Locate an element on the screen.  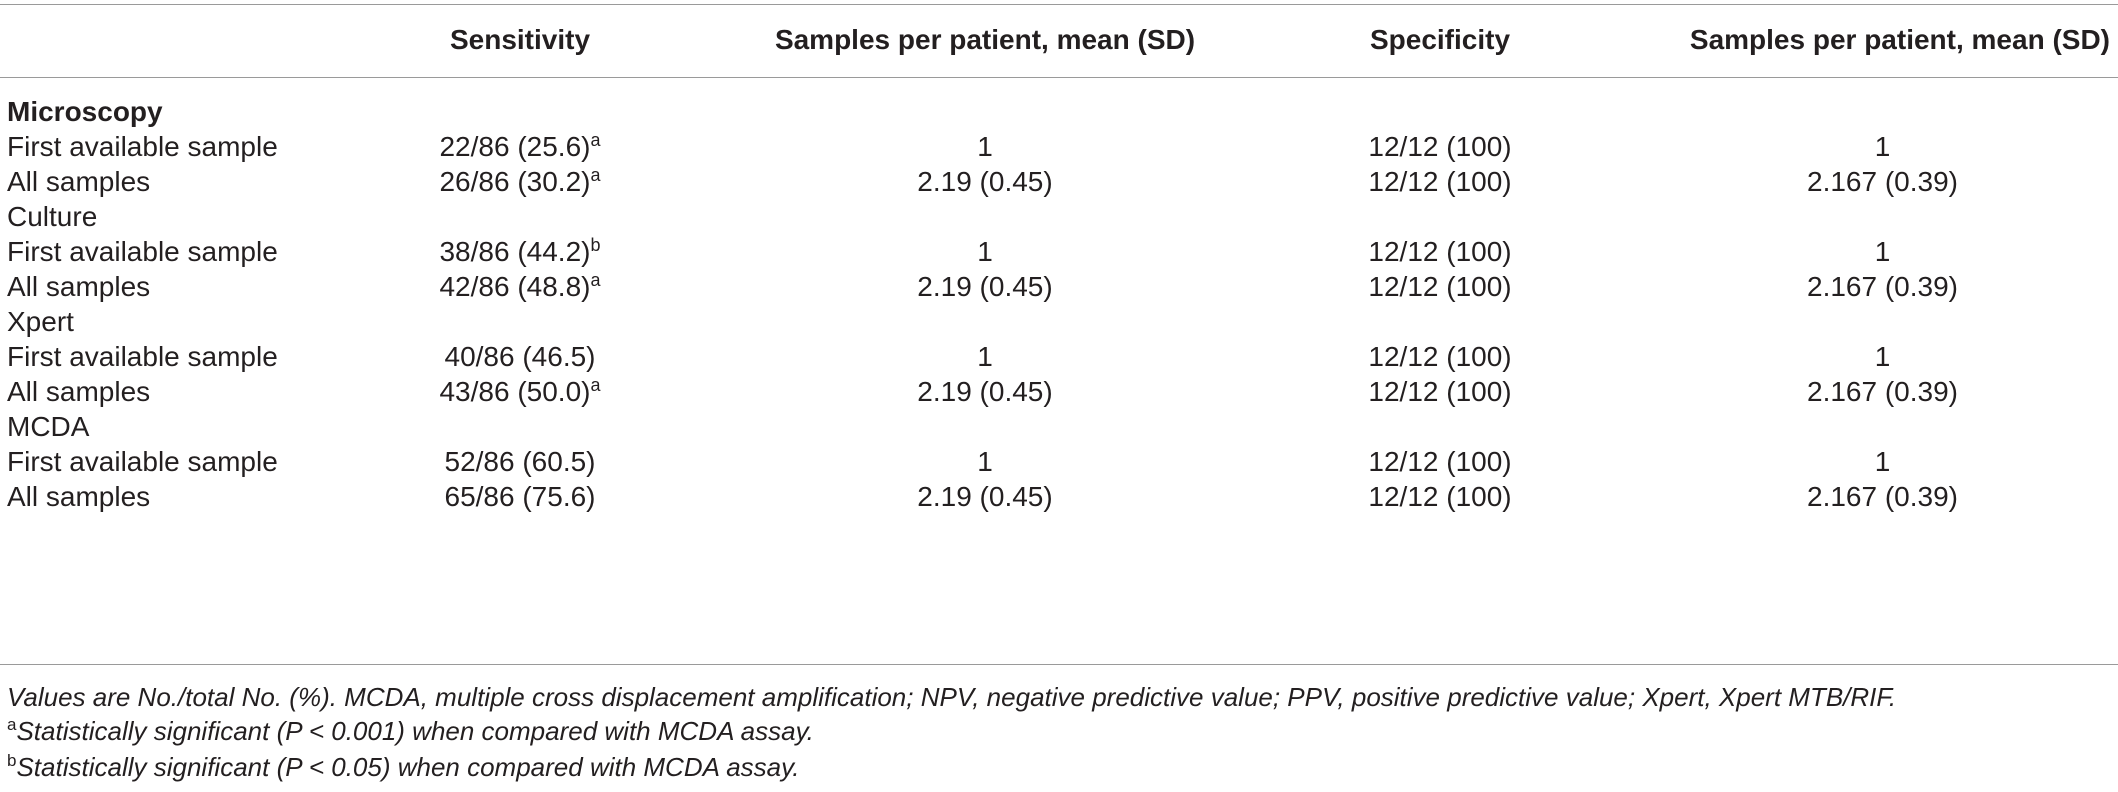
table-bottom-rule is located at coordinates (1059, 664).